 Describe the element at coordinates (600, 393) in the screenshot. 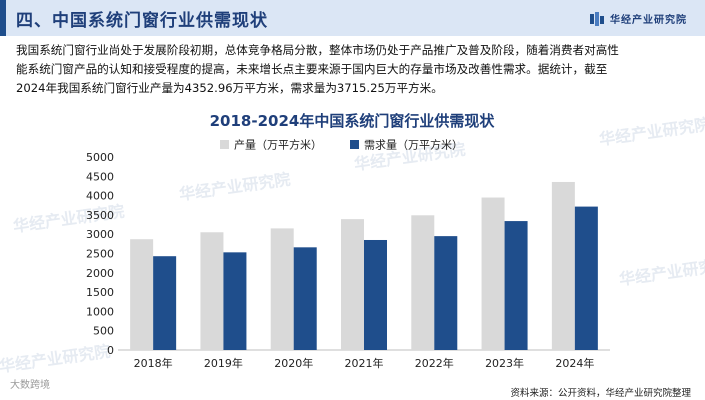

I see `source-note: 资料来源：公开资料，华经产业研究院整理` at that location.